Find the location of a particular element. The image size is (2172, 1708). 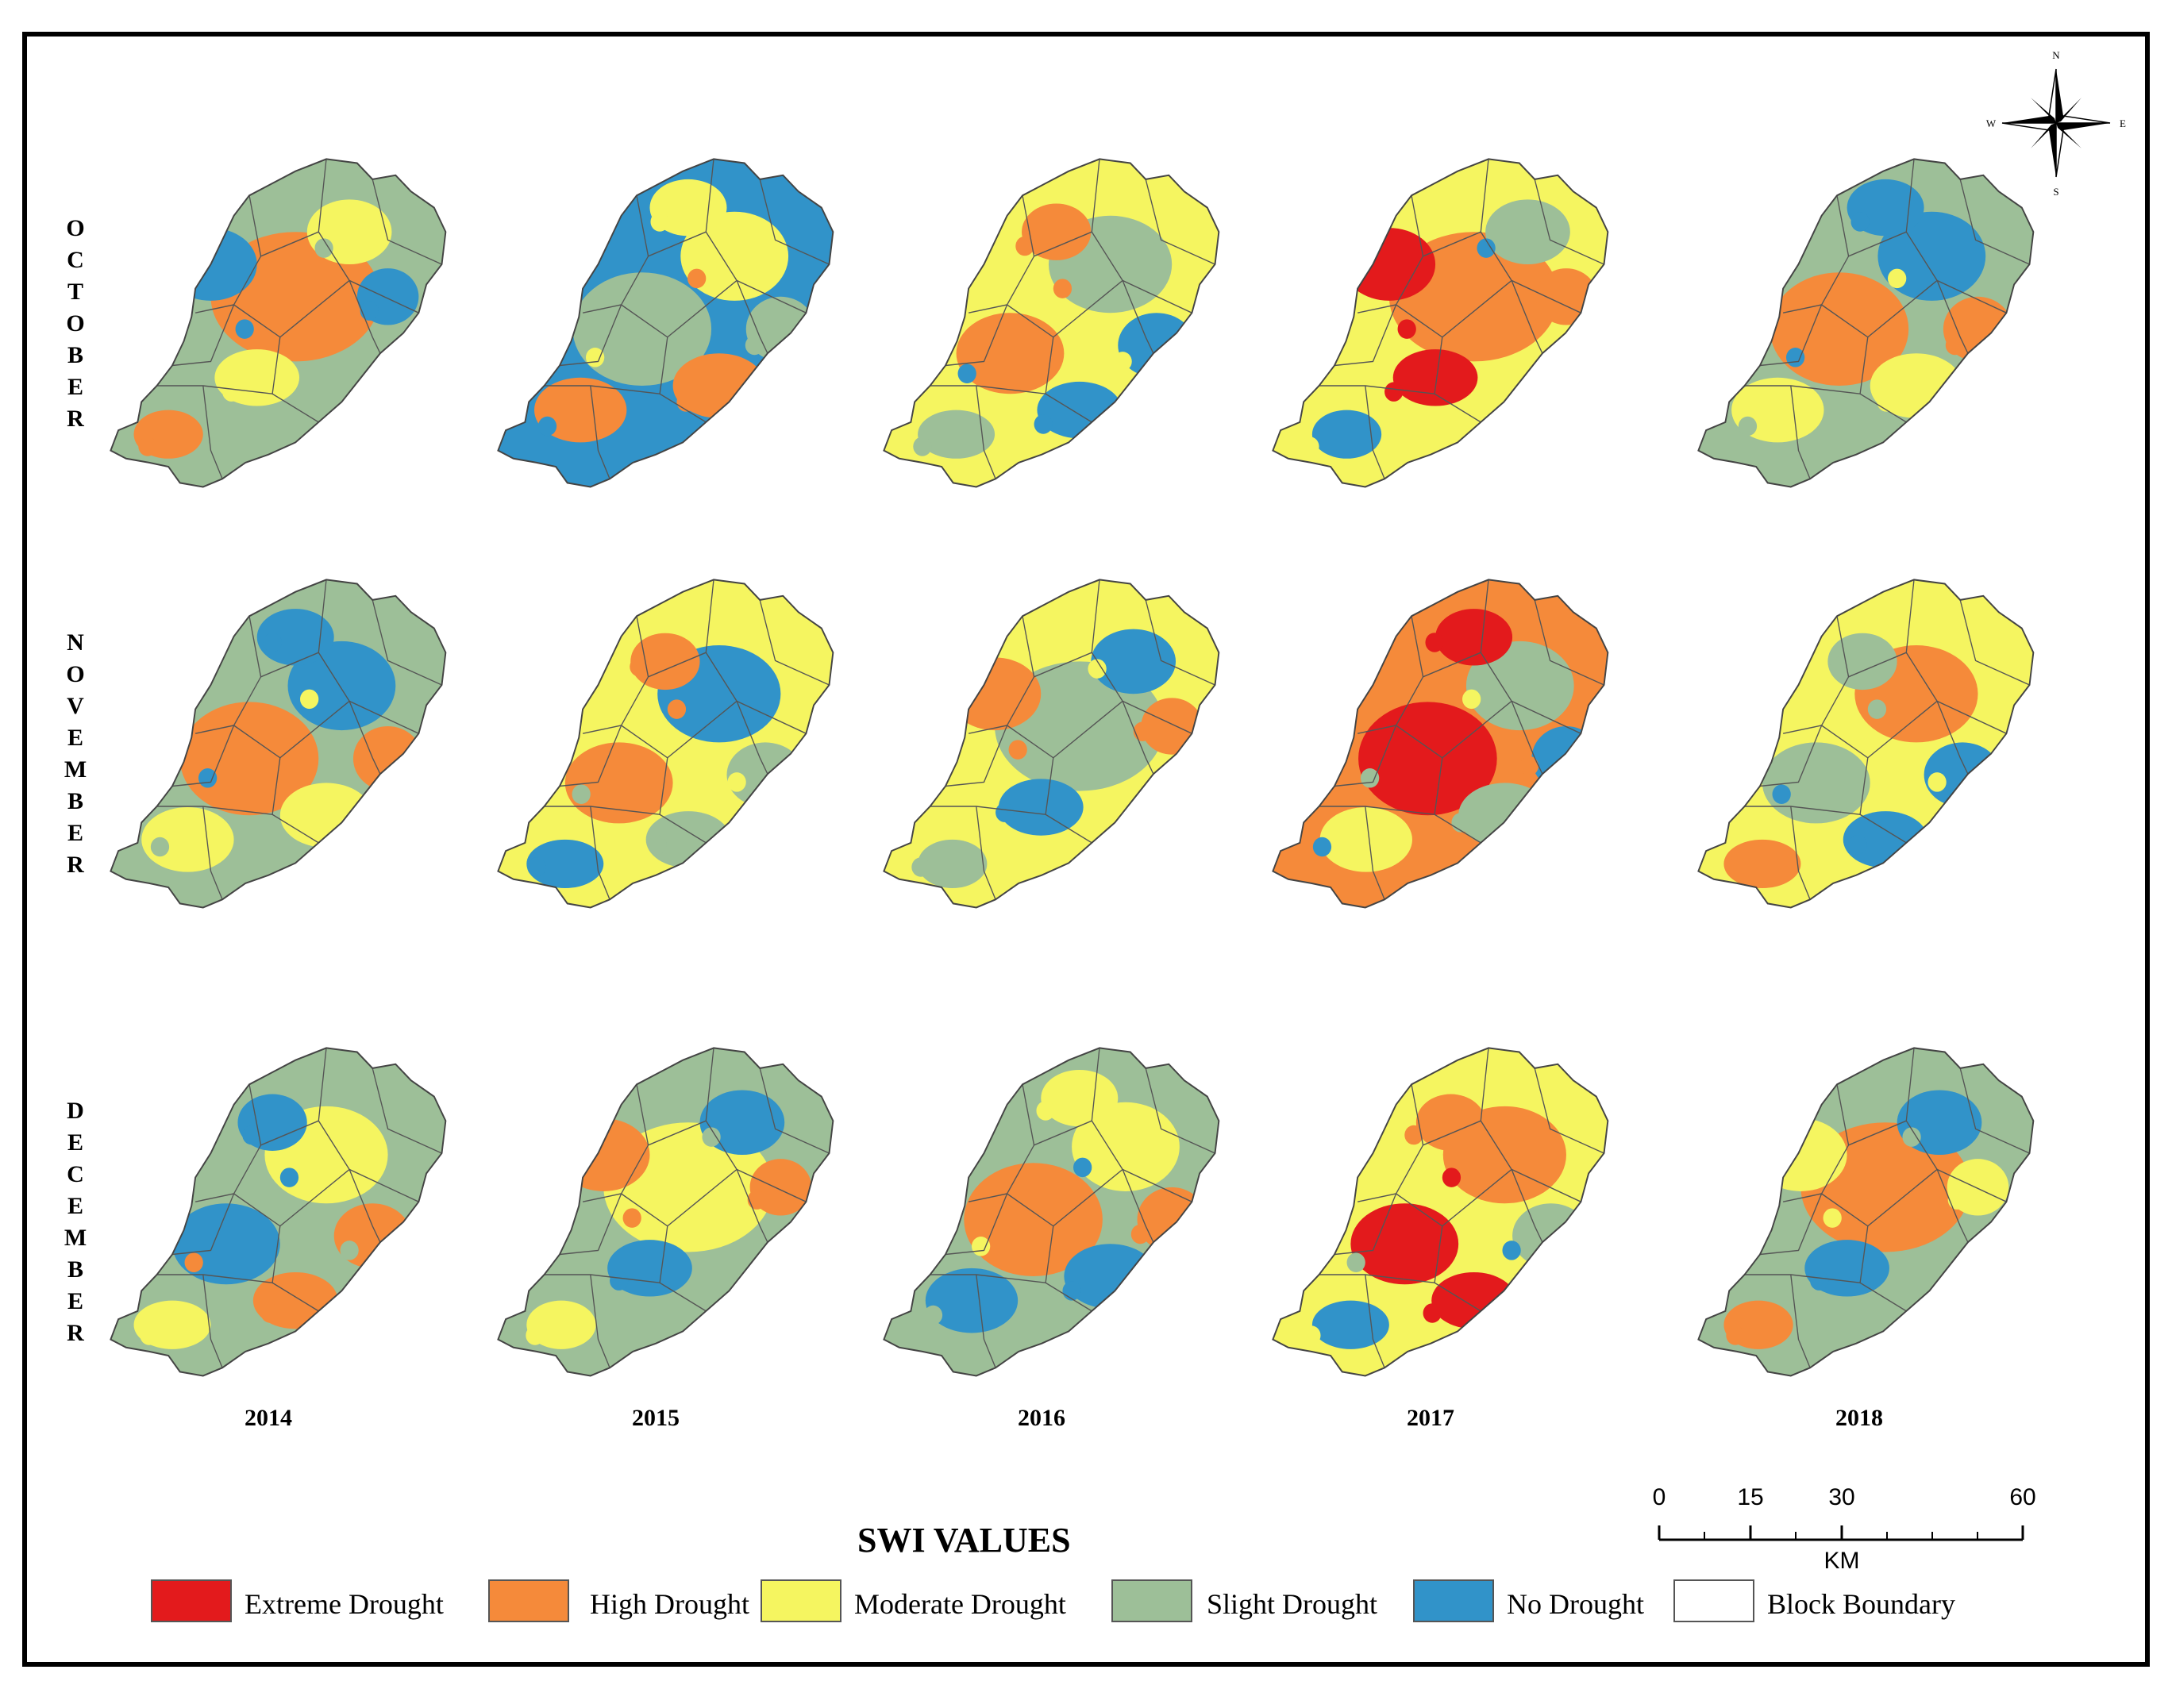

map-panel-december-2016 is located at coordinates (1051, 1212).